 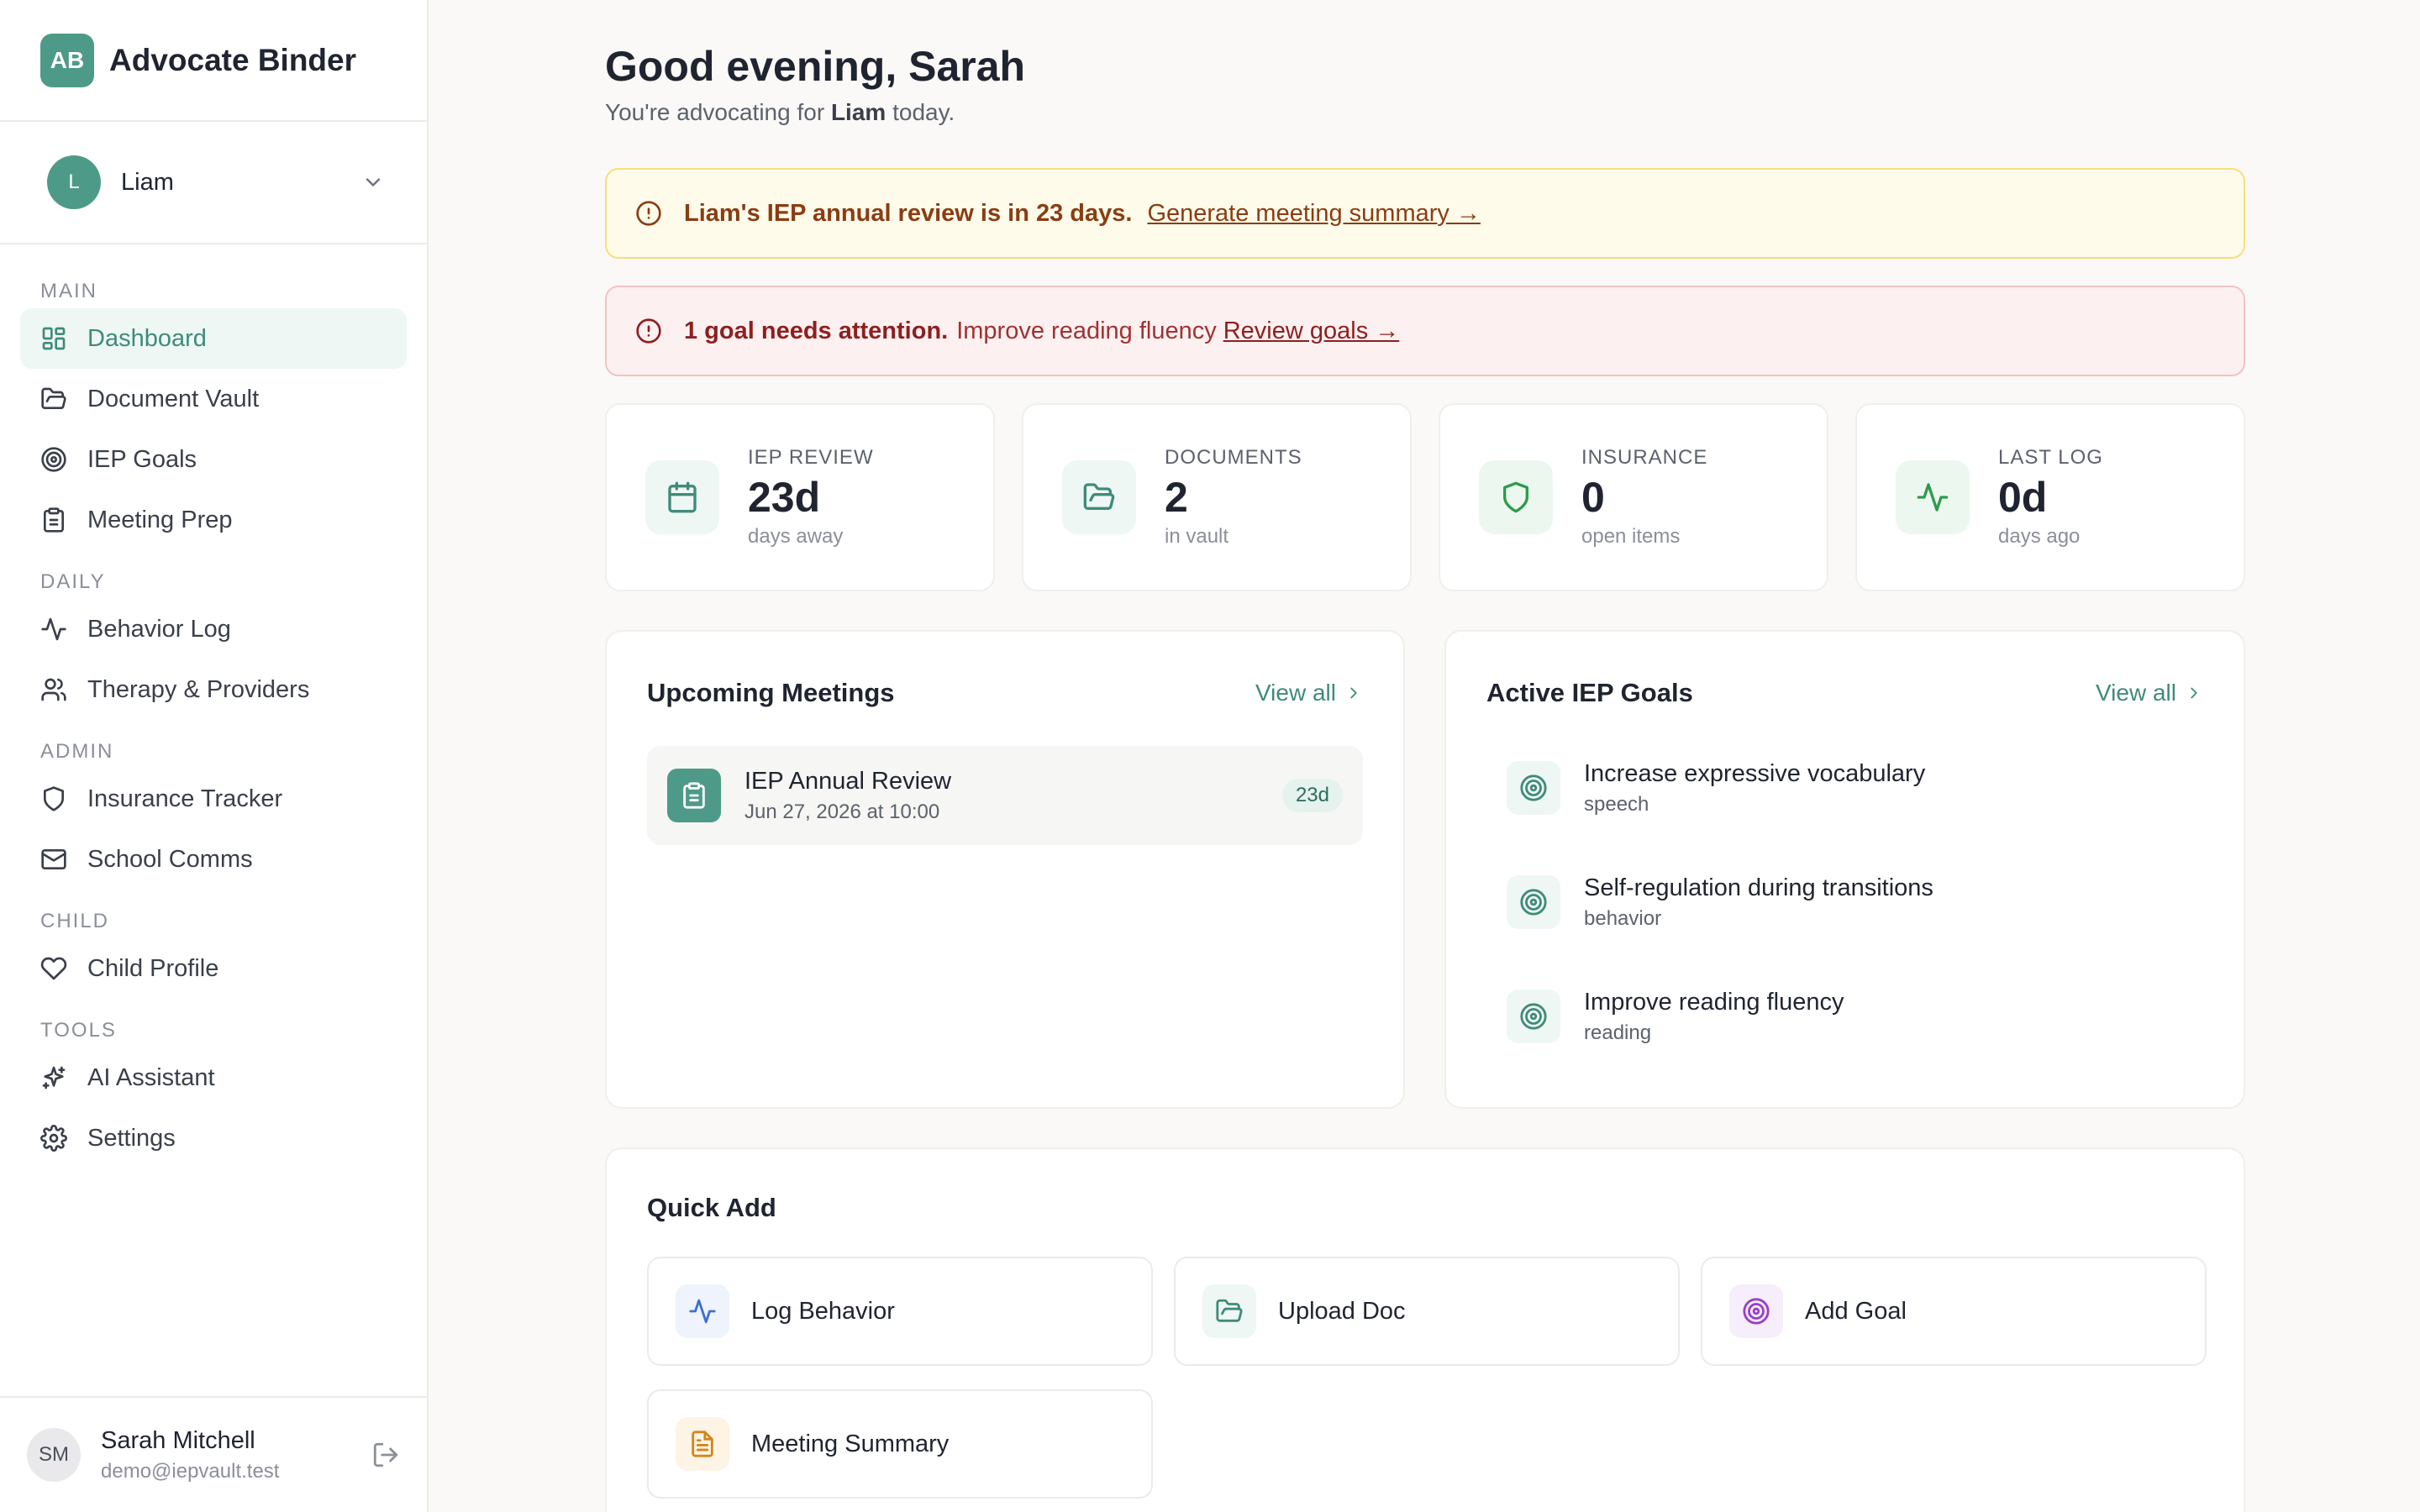 I want to click on stat-text: LAST LOG 0d days ago, so click(x=2050, y=497).